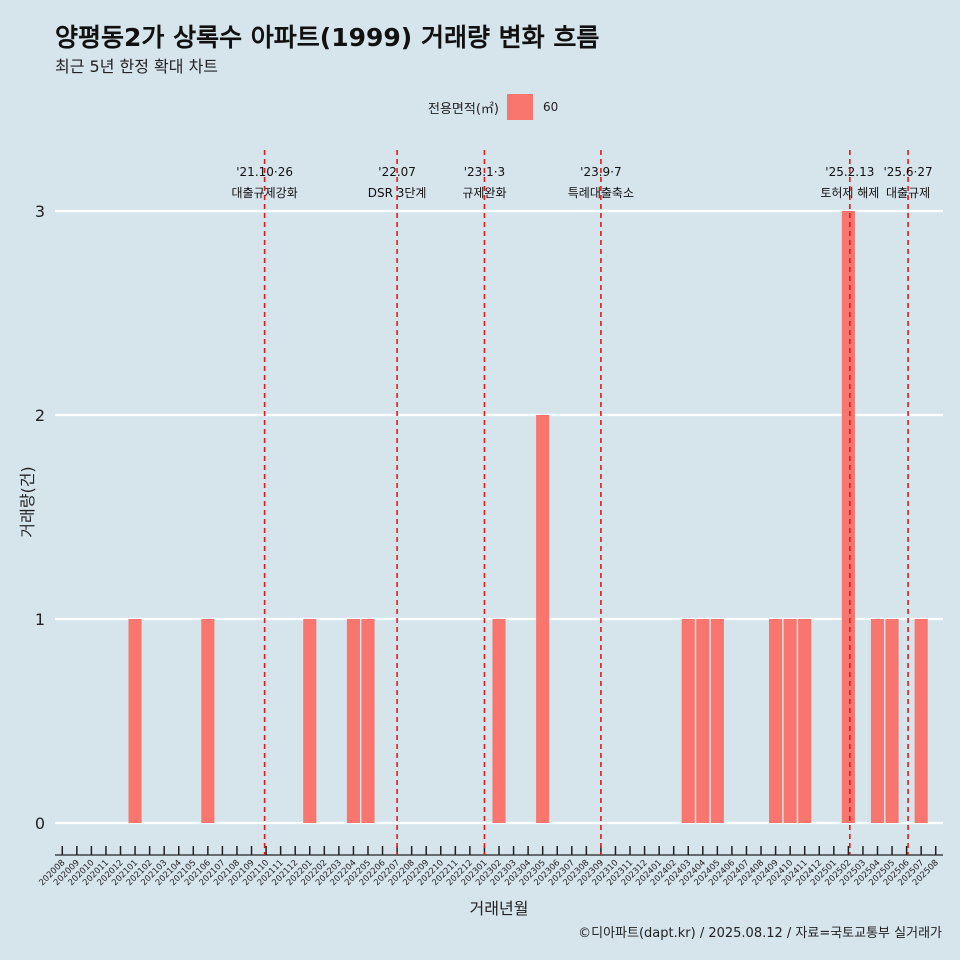 The width and height of the screenshot is (960, 960). What do you see at coordinates (908, 193) in the screenshot?
I see `event-label: 대출규제` at bounding box center [908, 193].